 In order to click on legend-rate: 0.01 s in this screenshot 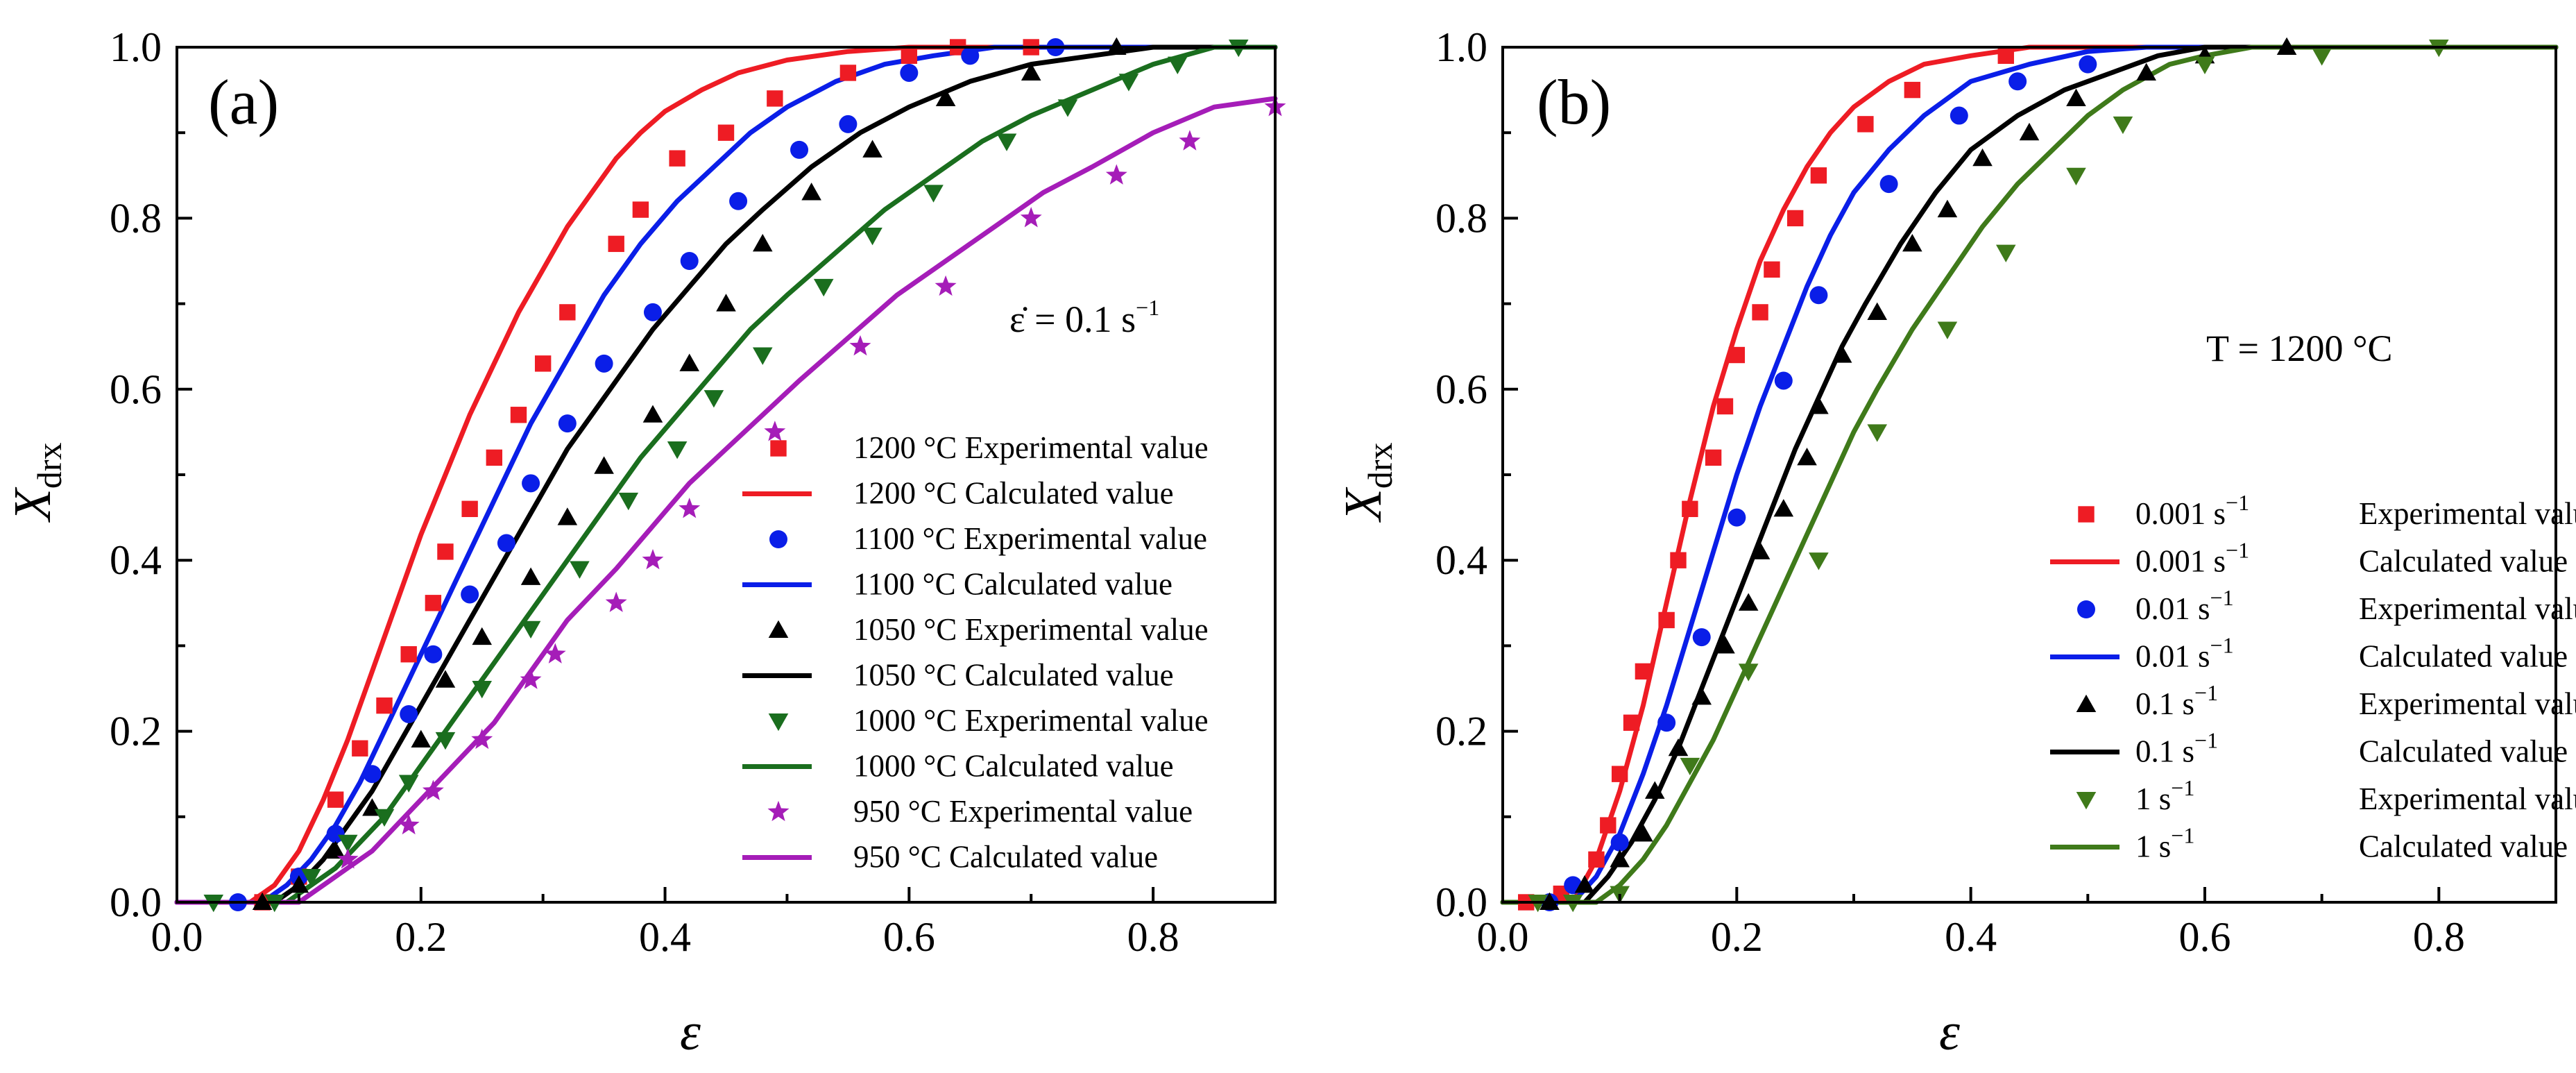, I will do `click(2172, 609)`.